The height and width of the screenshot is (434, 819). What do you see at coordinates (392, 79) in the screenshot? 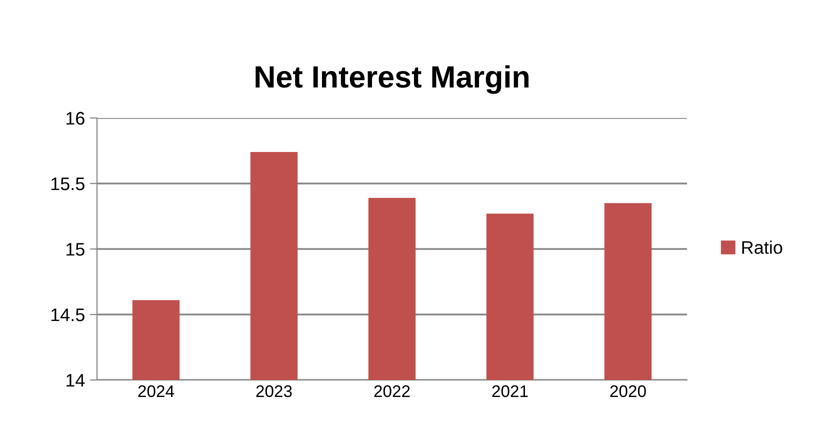
I see `chart-title: Net Interest Margin` at bounding box center [392, 79].